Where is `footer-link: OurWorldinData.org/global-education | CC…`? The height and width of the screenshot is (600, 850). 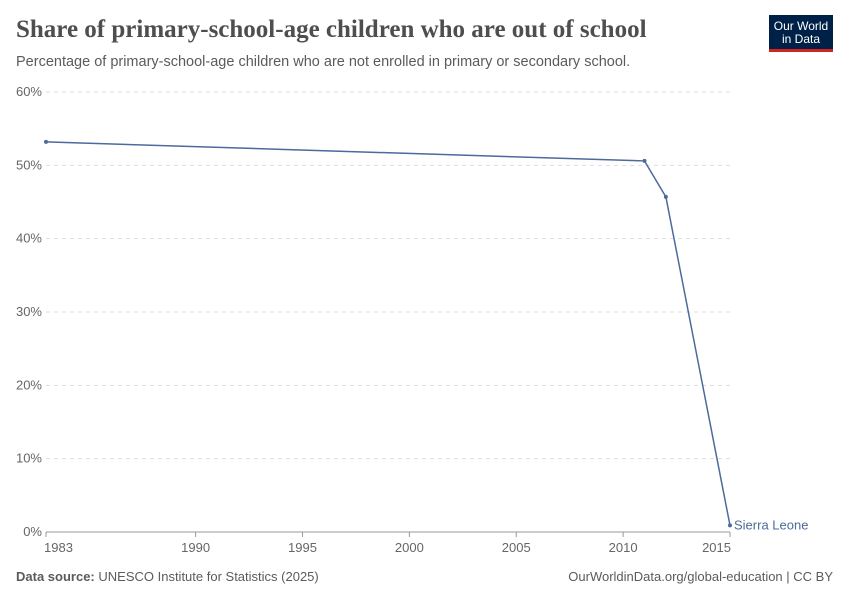 footer-link: OurWorldinData.org/global-education | CC… is located at coordinates (700, 576).